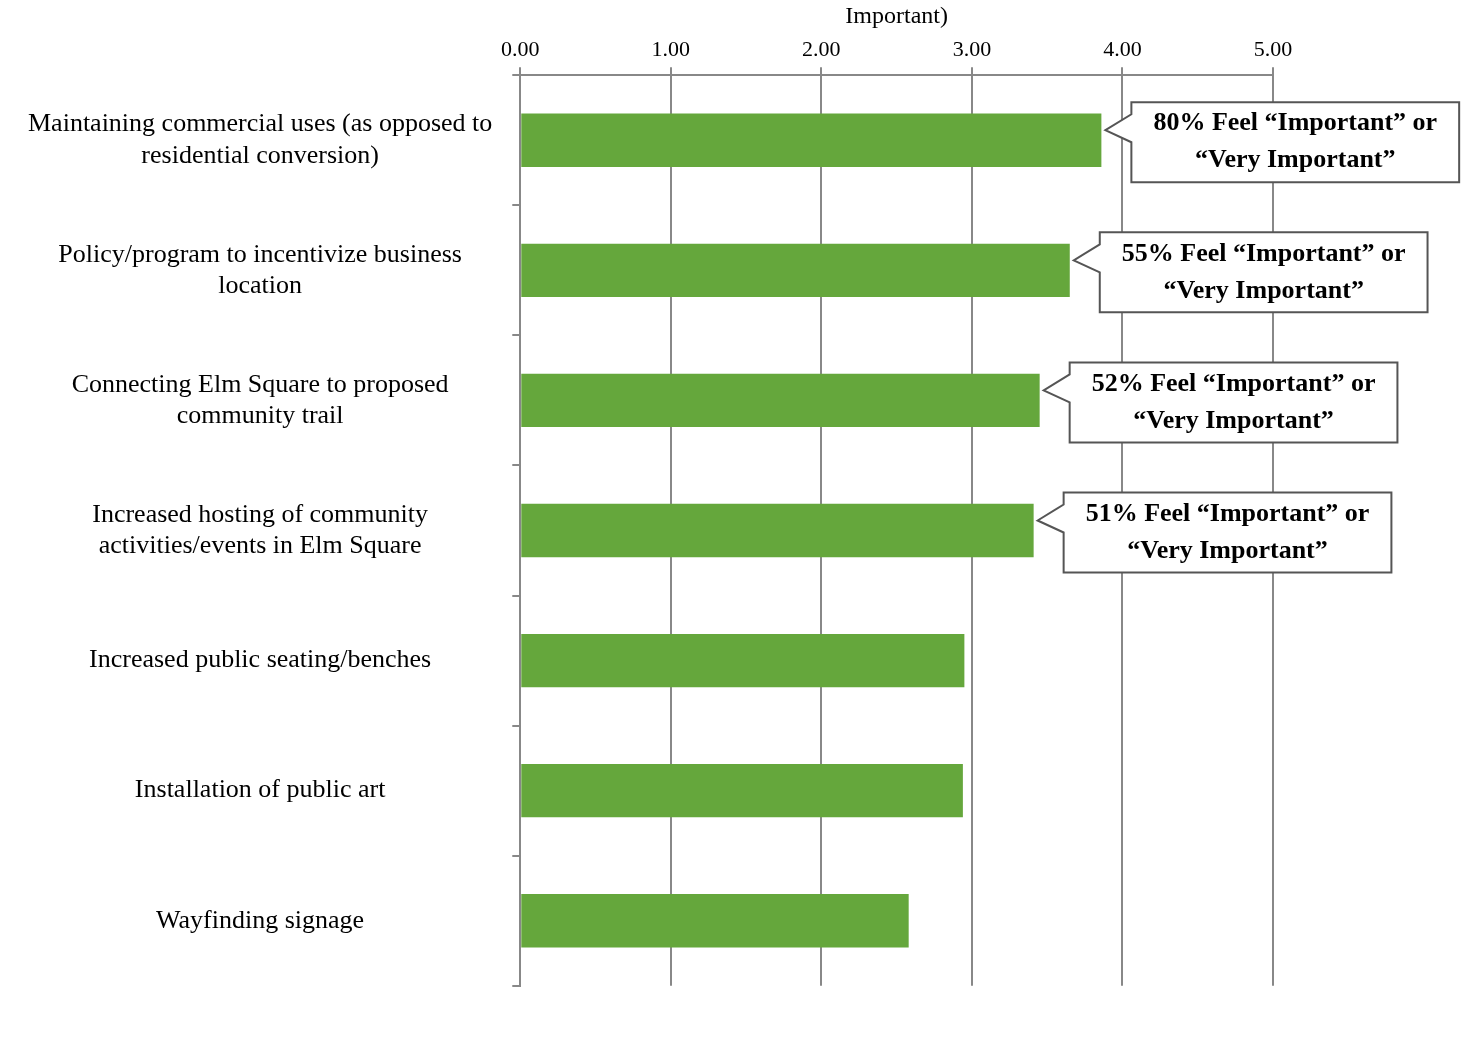 This screenshot has width=1479, height=1037. I want to click on y-tick-label: Connecting Elm Square to proposed community trail, so click(260, 398).